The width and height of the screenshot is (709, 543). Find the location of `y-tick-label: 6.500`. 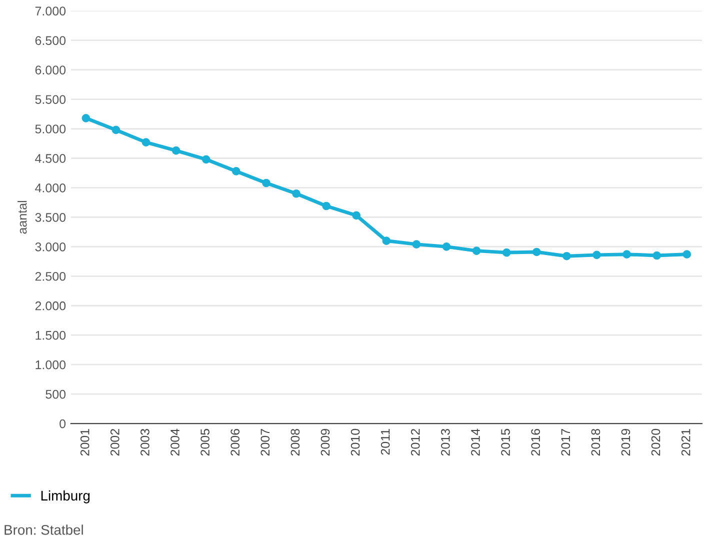

y-tick-label: 6.500 is located at coordinates (50, 40).